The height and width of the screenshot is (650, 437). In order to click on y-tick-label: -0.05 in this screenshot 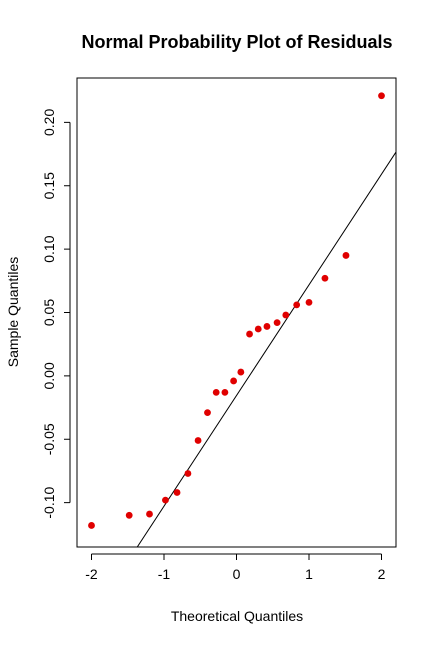, I will do `click(49, 439)`.